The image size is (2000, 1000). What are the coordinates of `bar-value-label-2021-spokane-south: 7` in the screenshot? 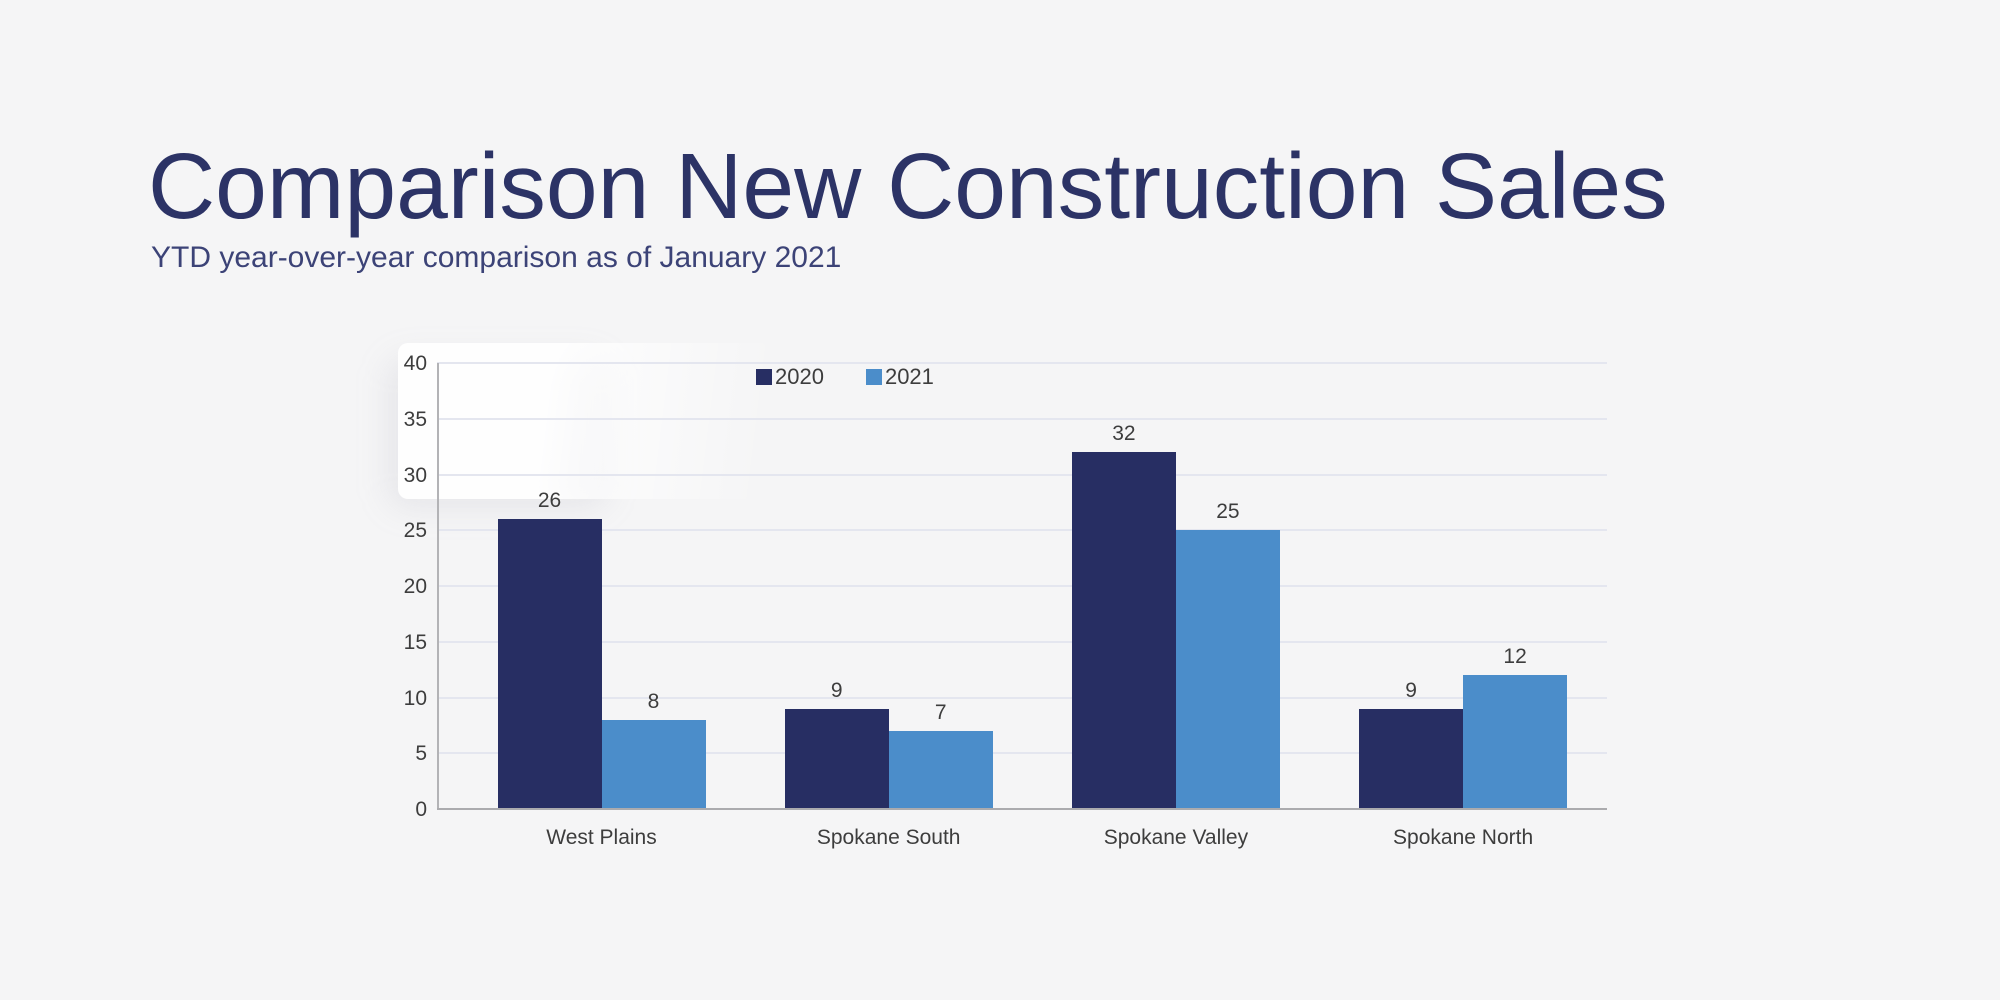 It's located at (940, 712).